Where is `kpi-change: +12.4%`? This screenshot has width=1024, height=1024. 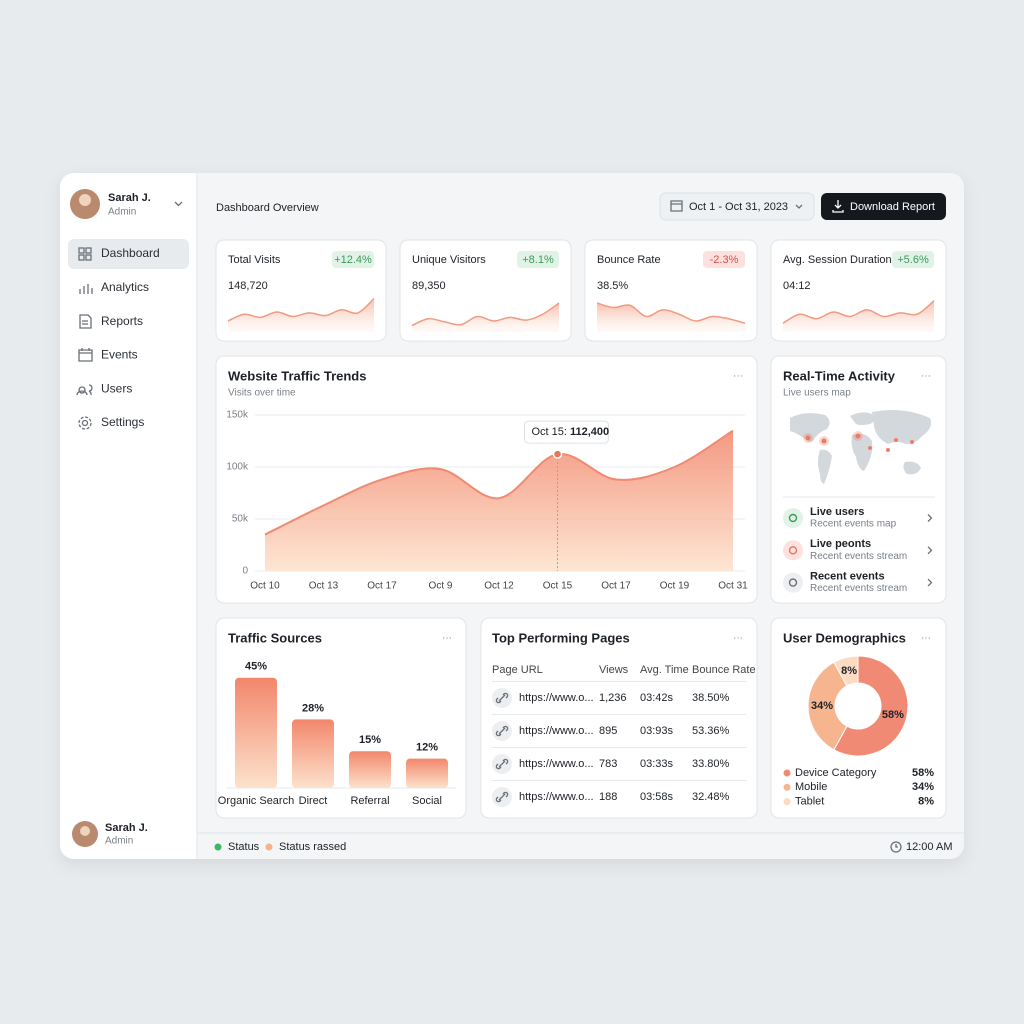 kpi-change: +12.4% is located at coordinates (353, 260).